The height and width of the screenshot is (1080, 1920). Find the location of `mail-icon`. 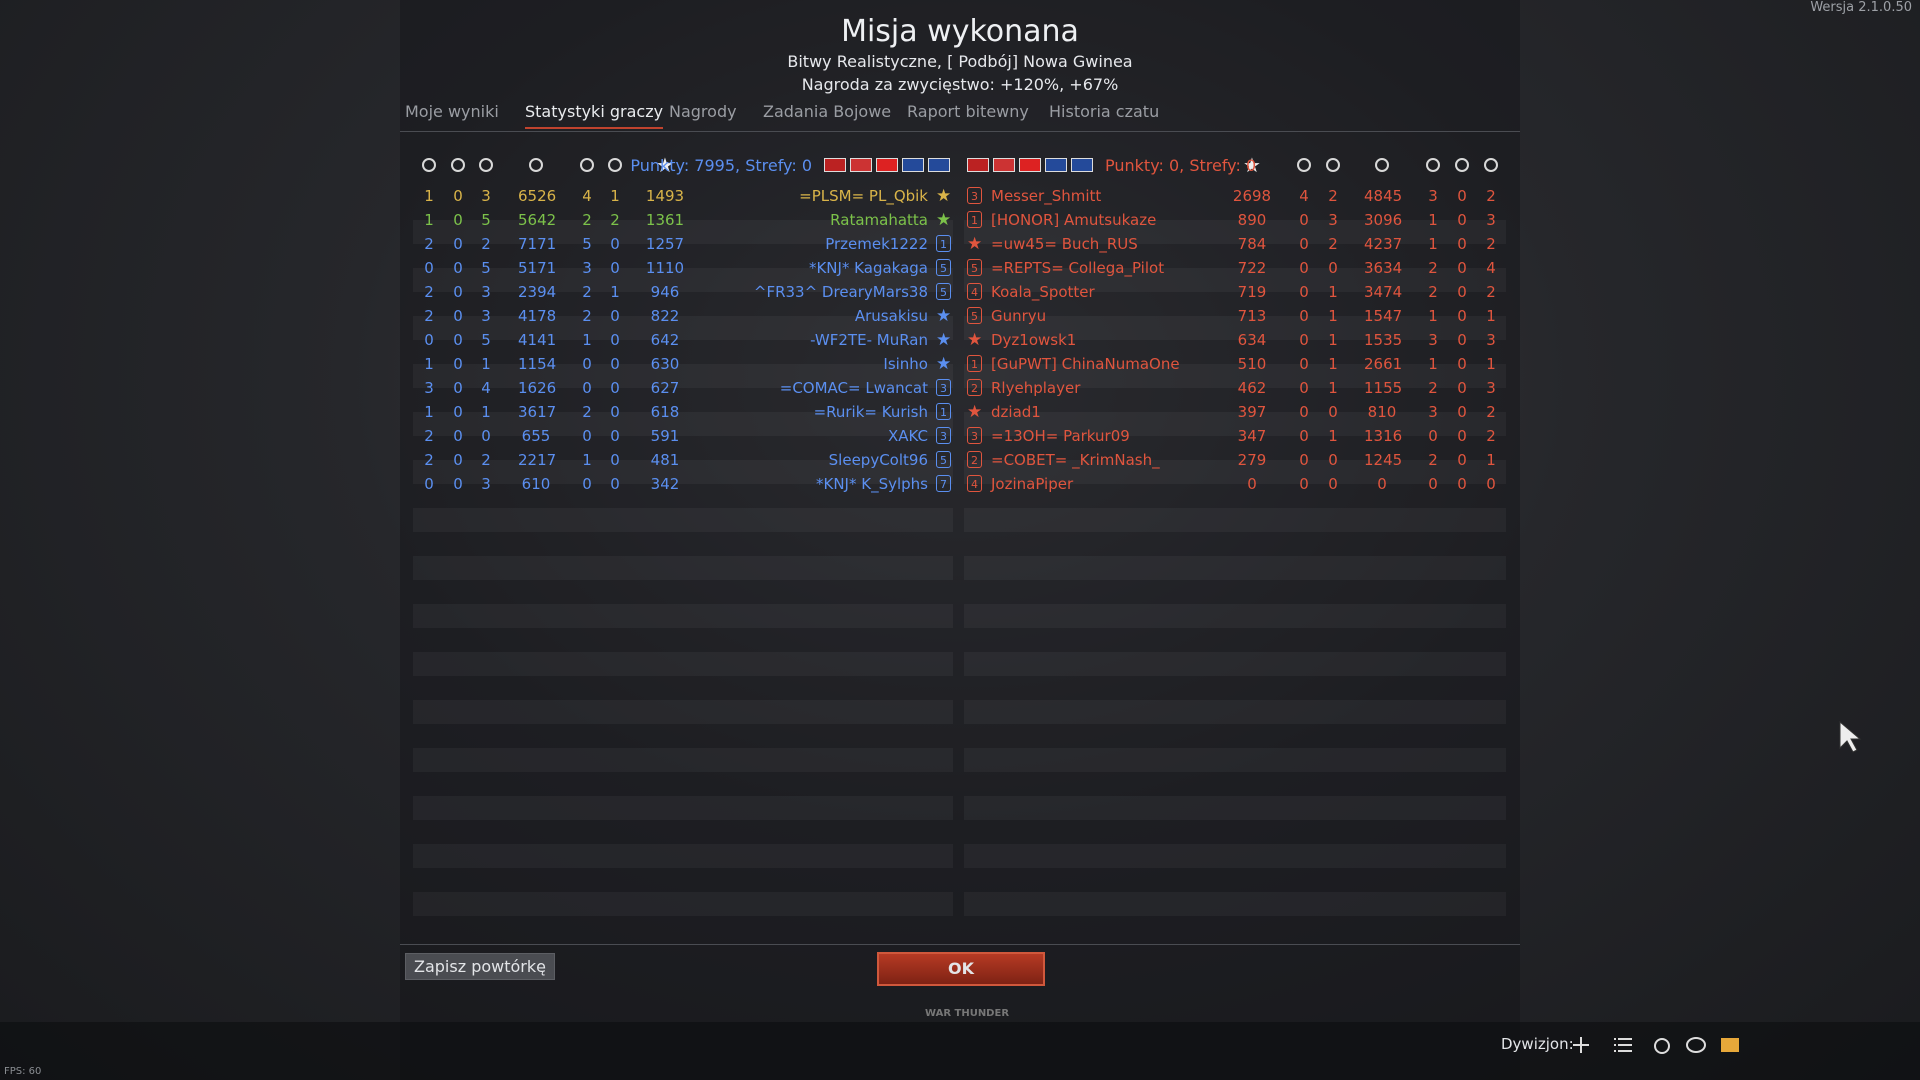

mail-icon is located at coordinates (1730, 1045).